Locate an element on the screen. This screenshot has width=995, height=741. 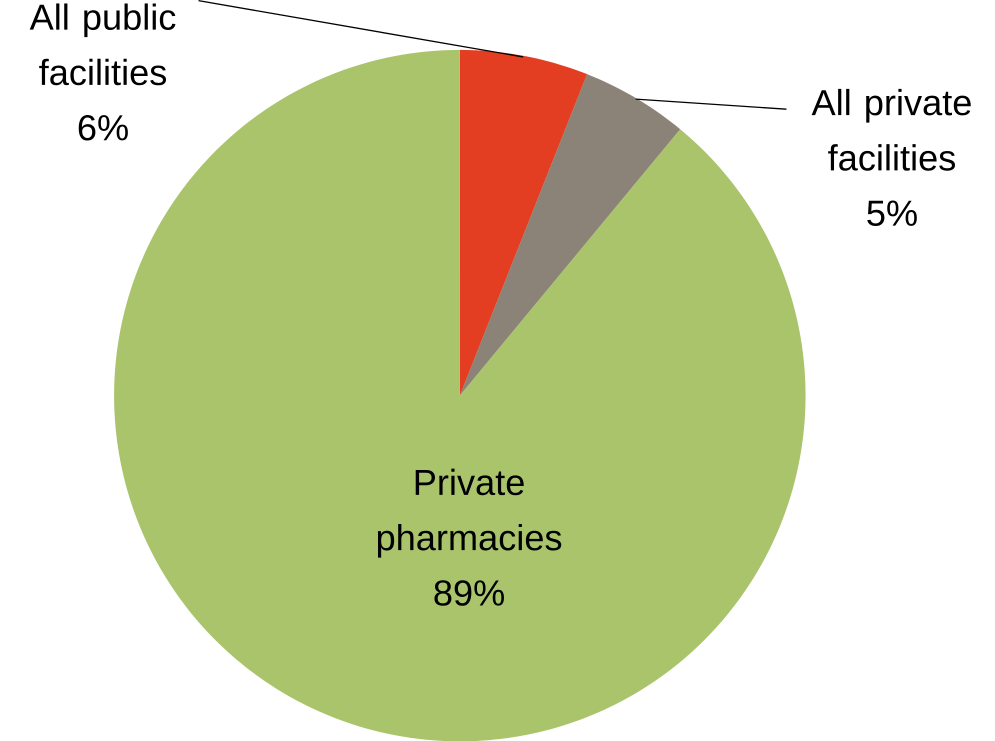
slice-label: All private facilities is located at coordinates (891, 129).